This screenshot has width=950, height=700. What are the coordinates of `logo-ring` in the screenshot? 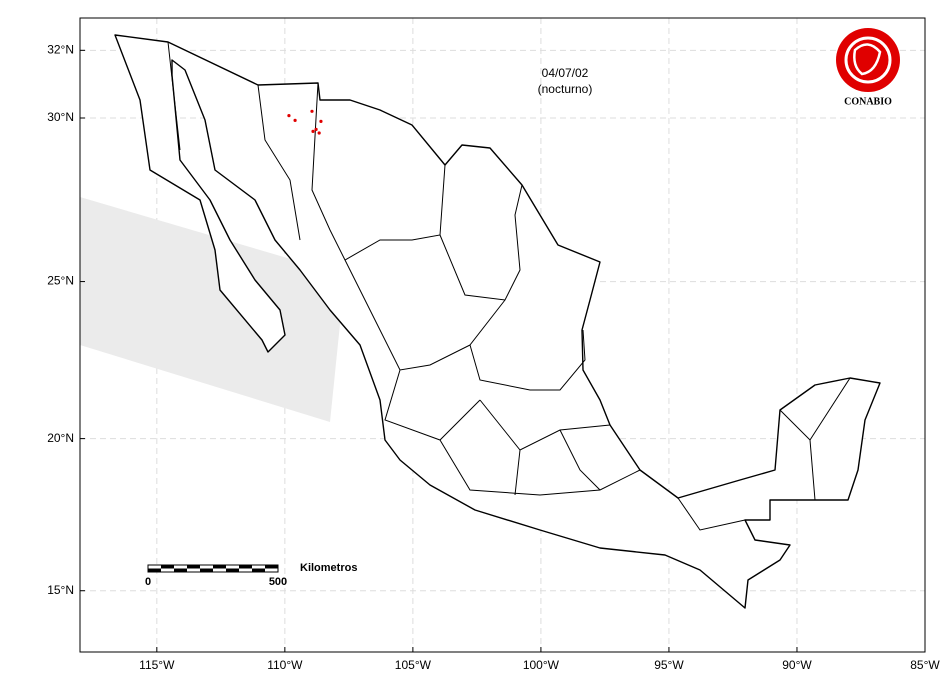 It's located at (868, 60).